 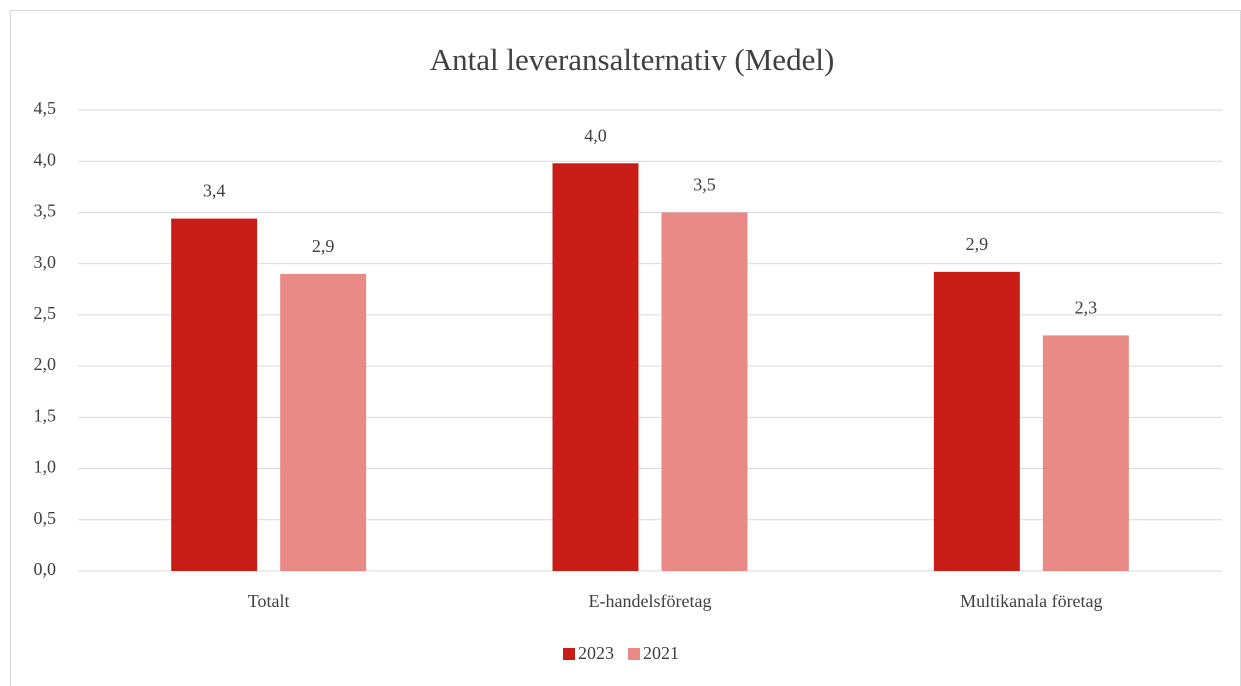 What do you see at coordinates (45, 159) in the screenshot?
I see `y-tick-label: 4,0` at bounding box center [45, 159].